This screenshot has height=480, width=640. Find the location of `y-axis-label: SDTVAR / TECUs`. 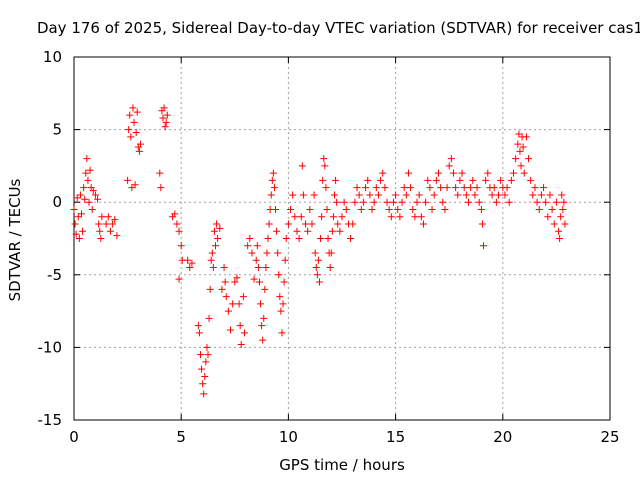

y-axis-label: SDTVAR / TECUs is located at coordinates (15, 239).